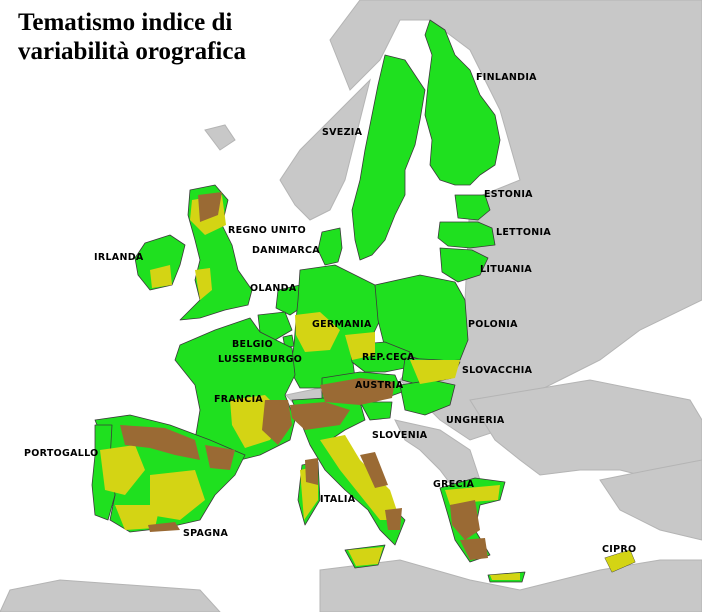 This screenshot has width=702, height=612. I want to click on country-lituania, so click(464, 265).